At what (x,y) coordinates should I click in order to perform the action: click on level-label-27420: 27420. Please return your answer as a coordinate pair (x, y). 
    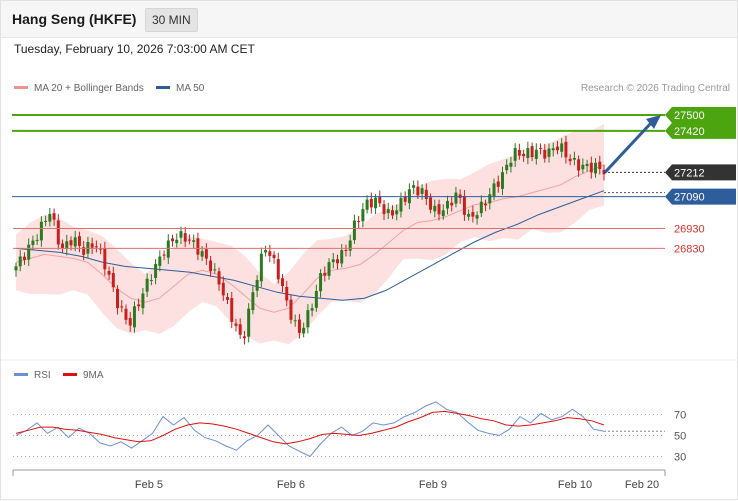
    Looking at the image, I should click on (689, 132).